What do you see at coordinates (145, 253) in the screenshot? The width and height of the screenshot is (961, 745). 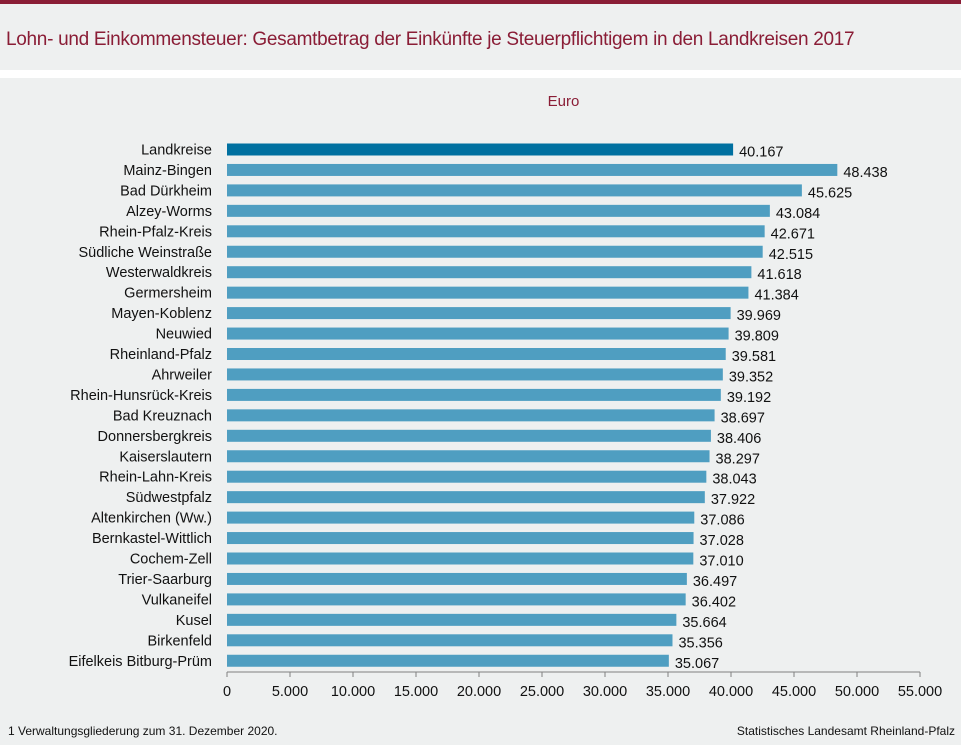 I see `category-label: Südliche Weinstraße` at bounding box center [145, 253].